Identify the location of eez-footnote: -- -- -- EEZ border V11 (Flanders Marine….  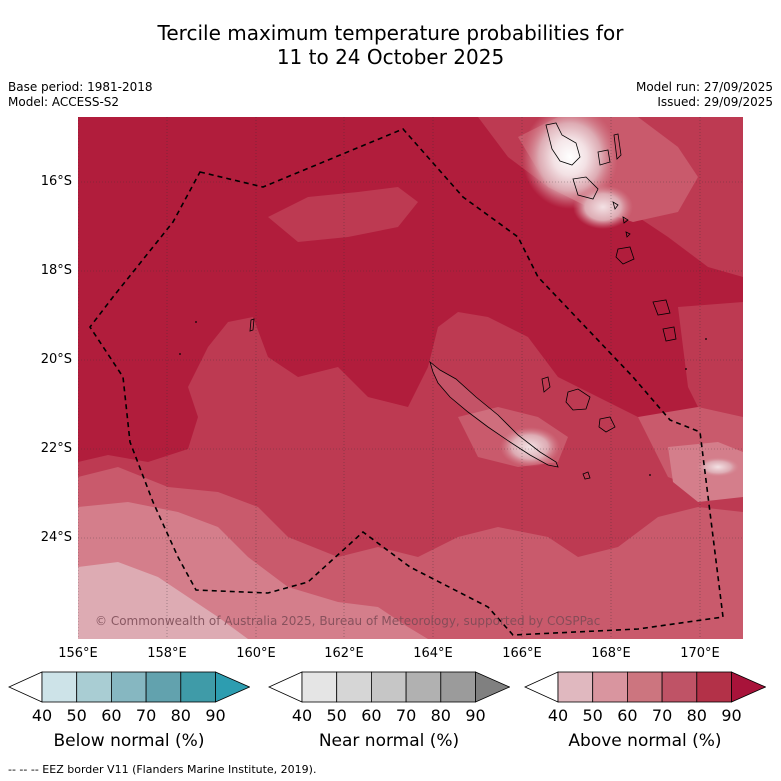
(162, 769).